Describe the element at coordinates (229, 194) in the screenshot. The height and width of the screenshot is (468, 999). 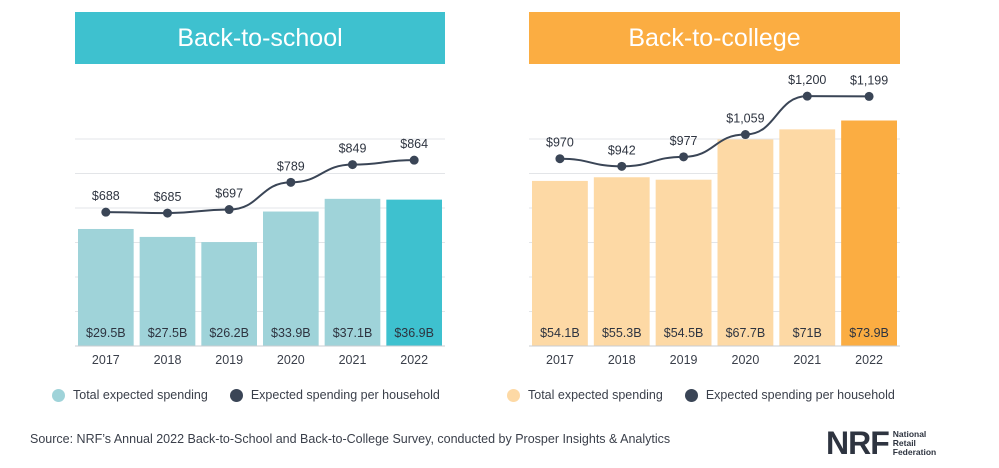
I see `household-value-label: $697` at that location.